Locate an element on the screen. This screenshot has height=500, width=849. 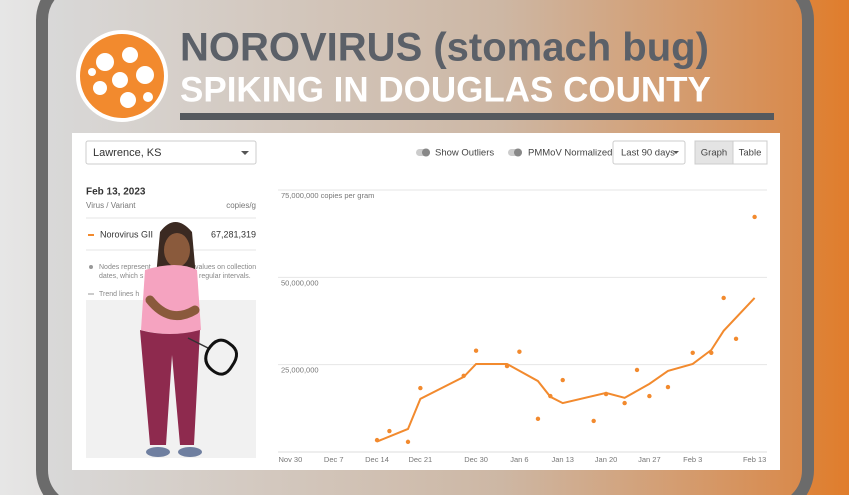
sidebar-date: Feb 13, 2023 is located at coordinates (116, 192).